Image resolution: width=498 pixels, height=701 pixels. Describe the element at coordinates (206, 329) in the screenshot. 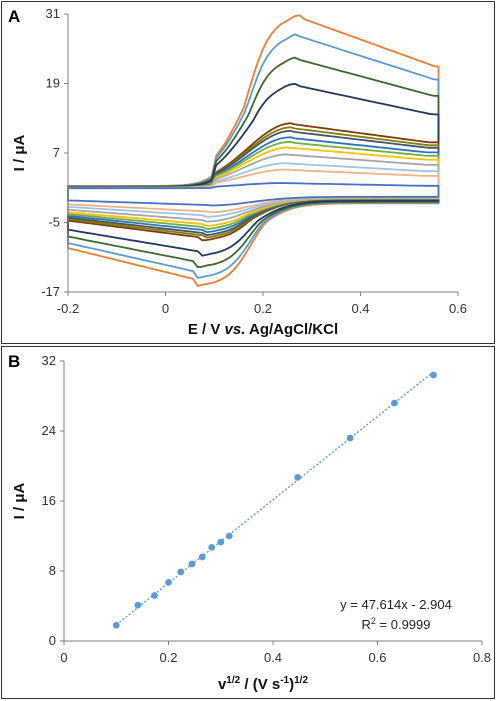

I see `cv-x-label-part1: E / V` at that location.